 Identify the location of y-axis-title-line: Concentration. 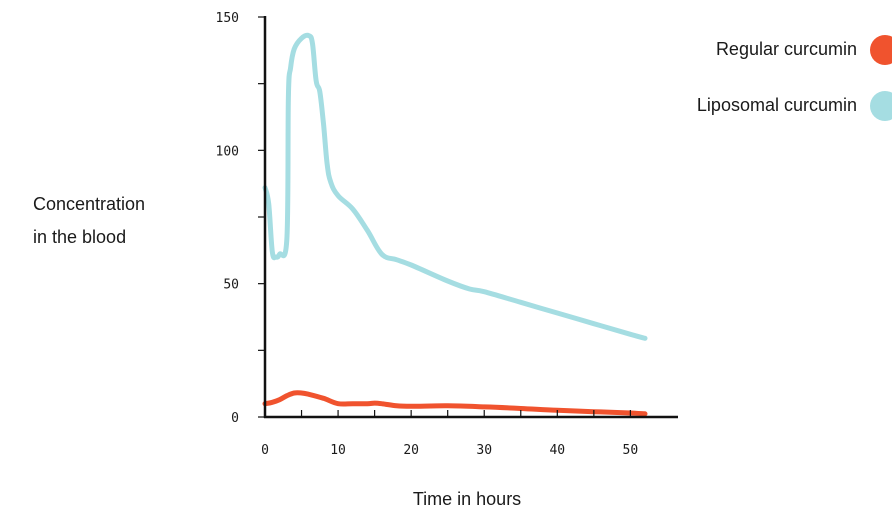
(89, 204).